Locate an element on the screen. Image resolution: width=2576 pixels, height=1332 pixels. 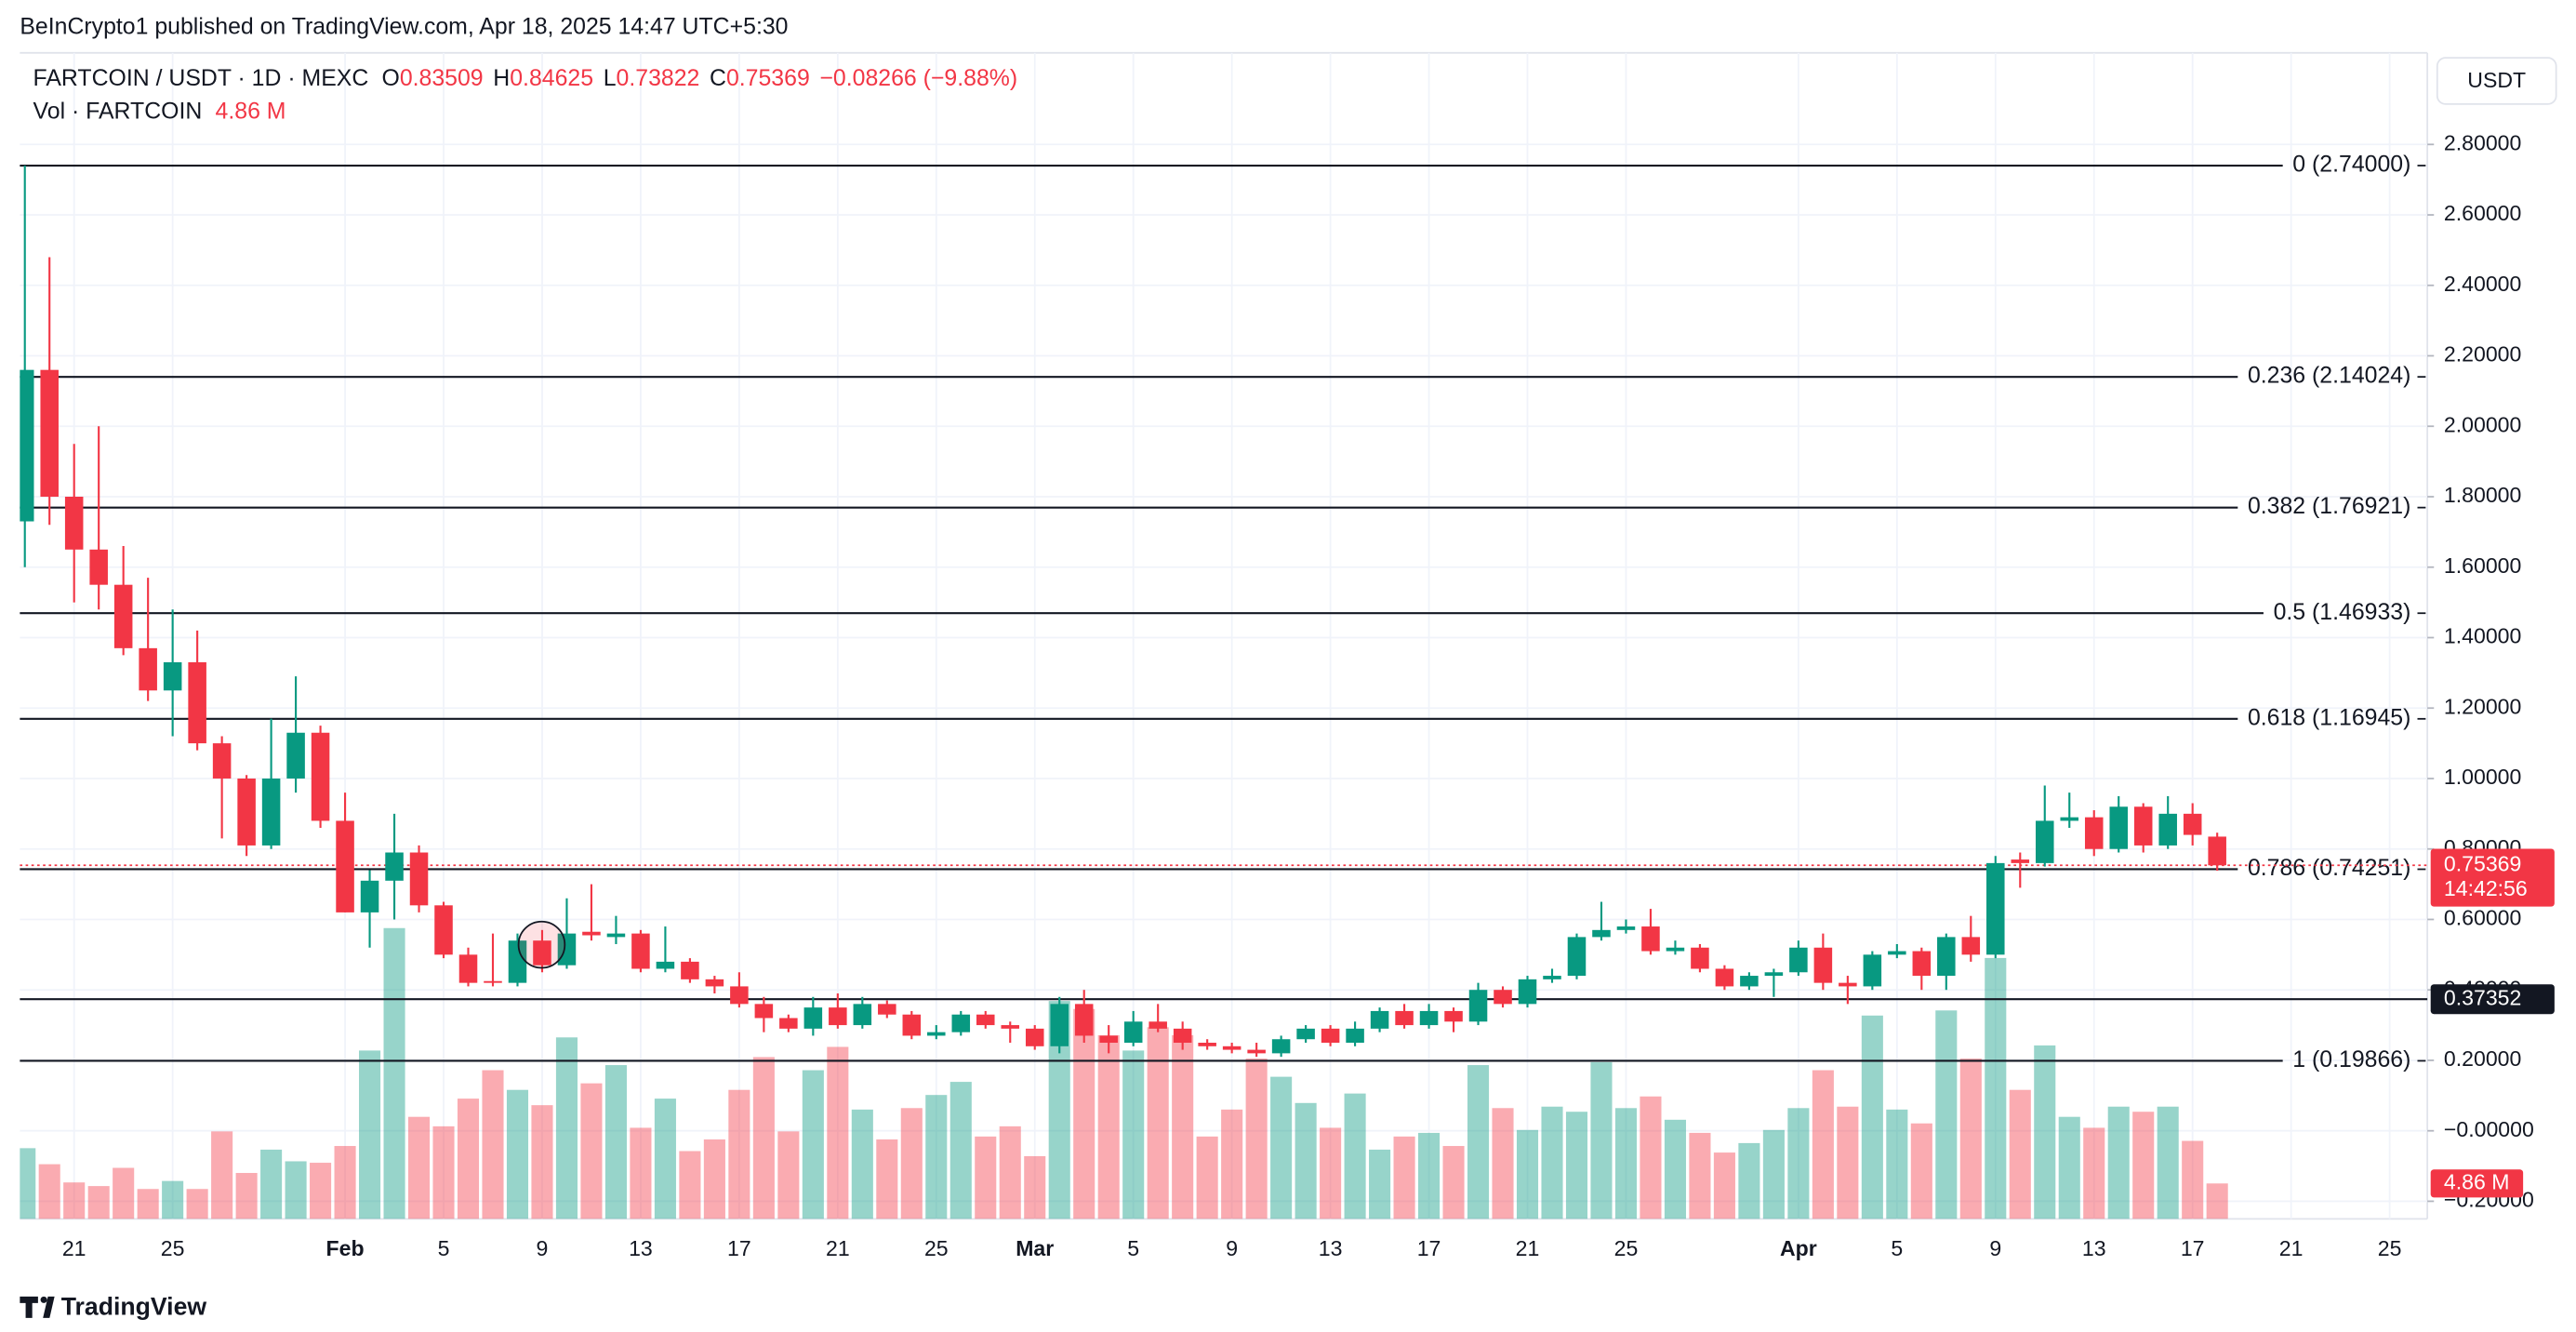
price-tag-value: 0.75369 is located at coordinates (2482, 863).